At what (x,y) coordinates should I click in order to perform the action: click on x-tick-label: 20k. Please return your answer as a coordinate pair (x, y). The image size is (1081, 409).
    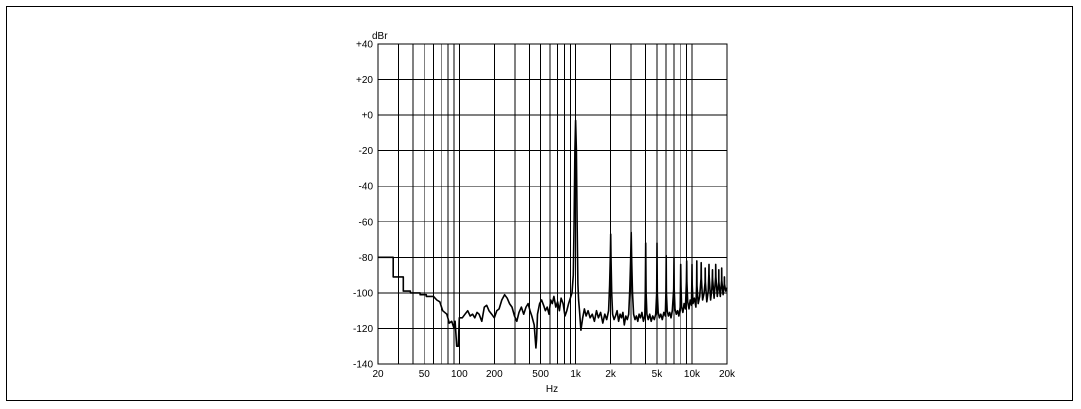
    Looking at the image, I should click on (727, 374).